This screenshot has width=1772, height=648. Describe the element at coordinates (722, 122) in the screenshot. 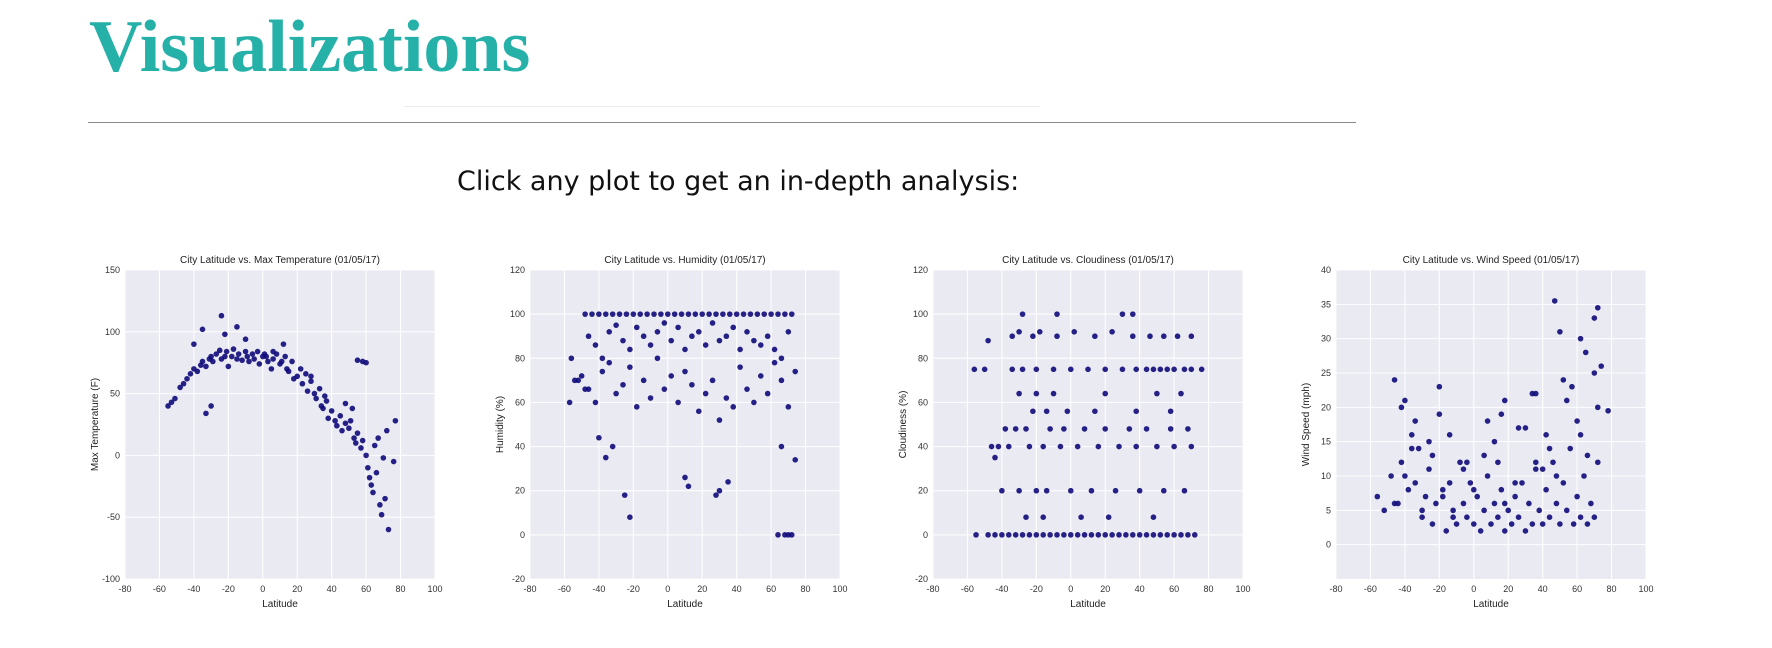

I see `section-divider` at that location.